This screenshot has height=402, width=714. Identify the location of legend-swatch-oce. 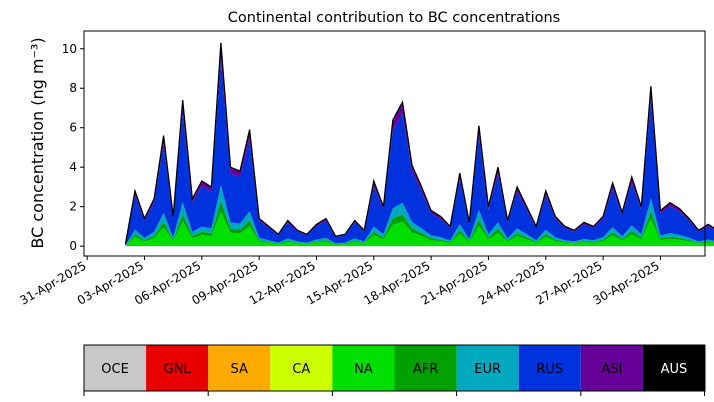
(115, 368).